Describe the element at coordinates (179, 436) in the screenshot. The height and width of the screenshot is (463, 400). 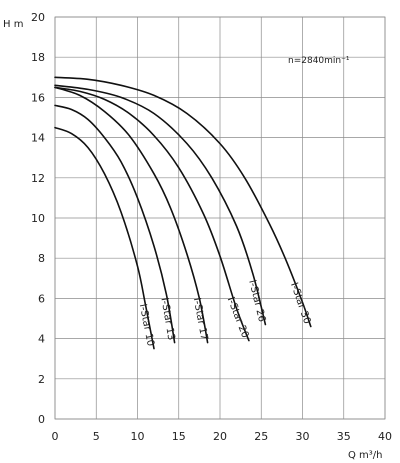
I see `x-tick-label: 15` at that location.